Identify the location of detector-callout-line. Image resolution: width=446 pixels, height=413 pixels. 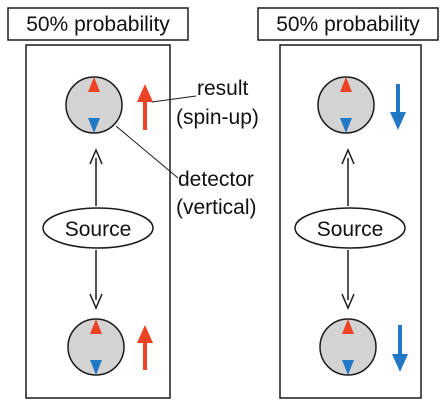
(147, 152).